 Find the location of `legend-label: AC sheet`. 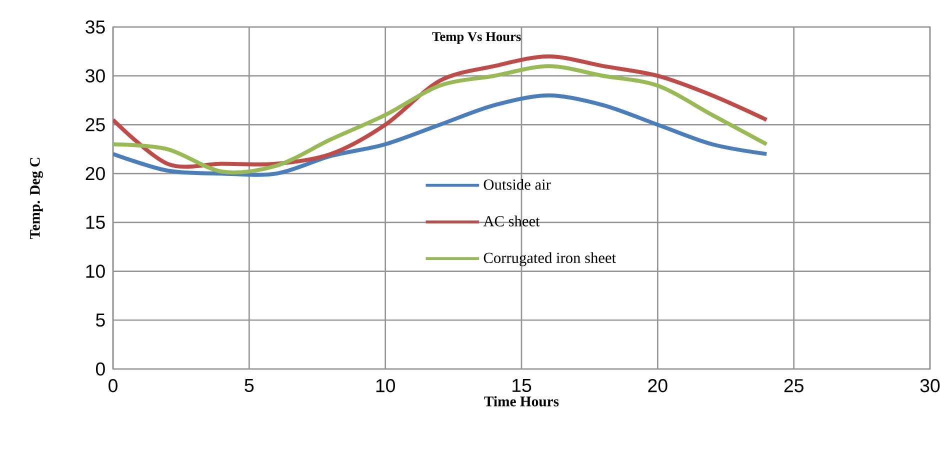

legend-label: AC sheet is located at coordinates (511, 221).